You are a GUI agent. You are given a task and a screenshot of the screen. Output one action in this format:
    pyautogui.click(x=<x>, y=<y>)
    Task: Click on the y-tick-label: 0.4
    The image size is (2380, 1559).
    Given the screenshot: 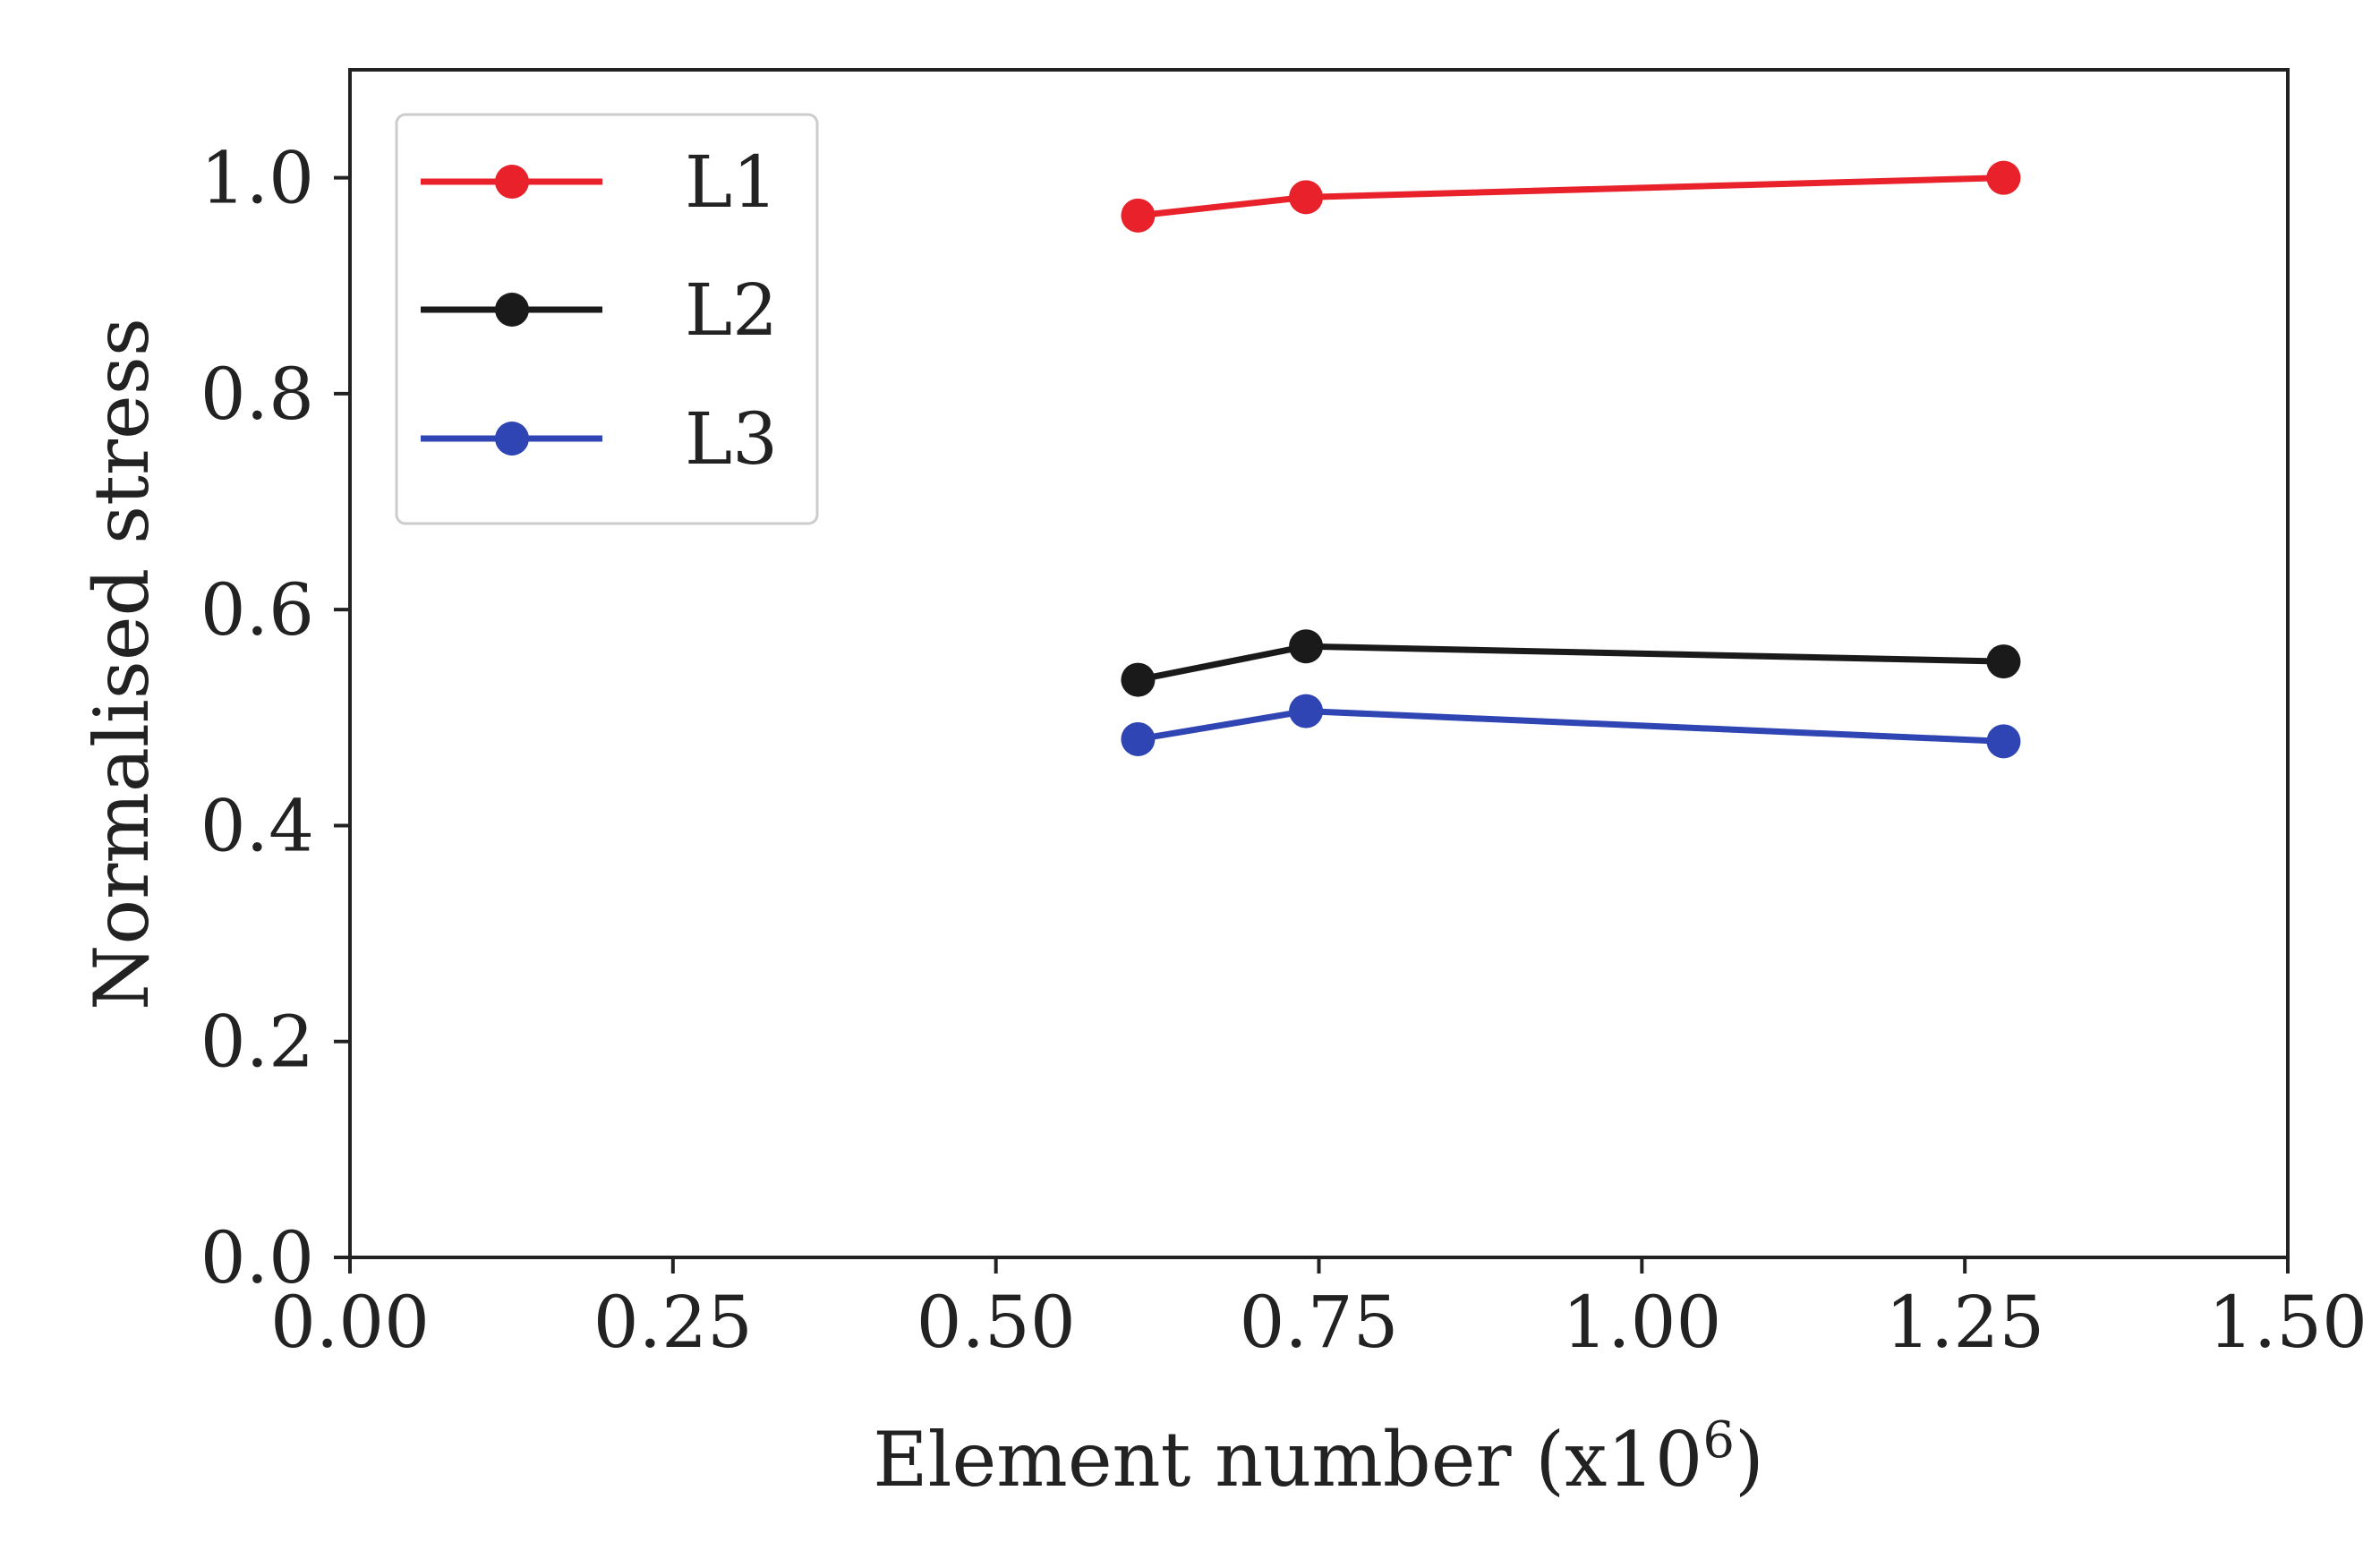 What is the action you would take?
    pyautogui.click(x=257, y=825)
    